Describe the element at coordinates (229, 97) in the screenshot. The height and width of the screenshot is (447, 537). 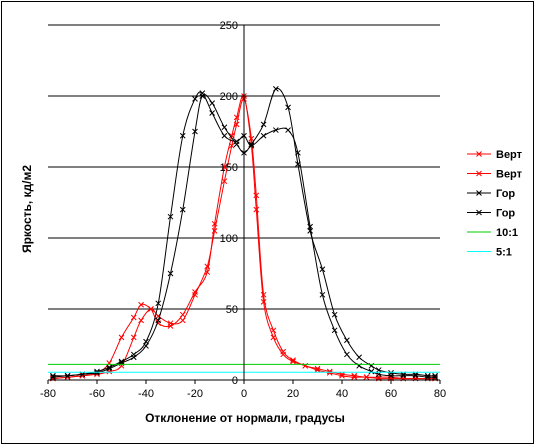
I see `y-tick-label: 200` at that location.